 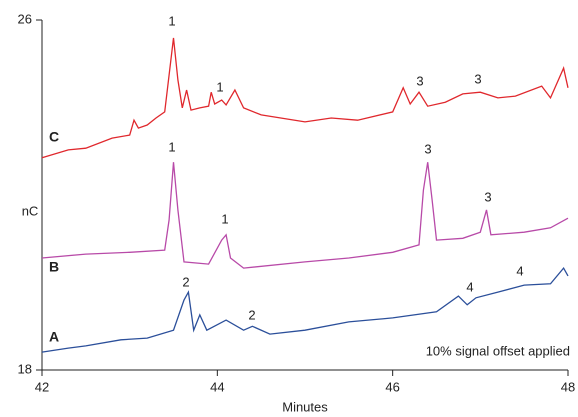 What do you see at coordinates (217, 386) in the screenshot?
I see `x-tick-label: 44` at bounding box center [217, 386].